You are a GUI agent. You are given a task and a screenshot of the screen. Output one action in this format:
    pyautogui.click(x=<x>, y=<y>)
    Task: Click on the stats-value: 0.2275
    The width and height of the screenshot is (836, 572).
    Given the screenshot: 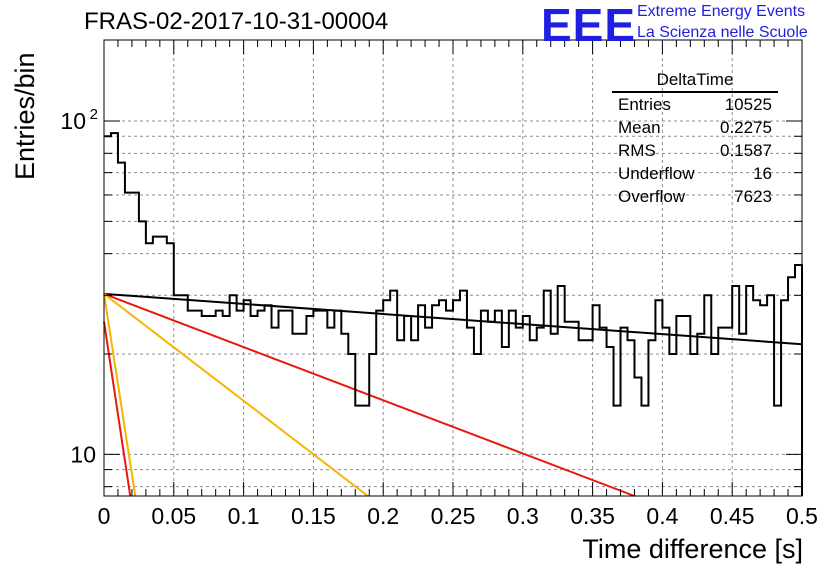 What is the action you would take?
    pyautogui.click(x=746, y=127)
    